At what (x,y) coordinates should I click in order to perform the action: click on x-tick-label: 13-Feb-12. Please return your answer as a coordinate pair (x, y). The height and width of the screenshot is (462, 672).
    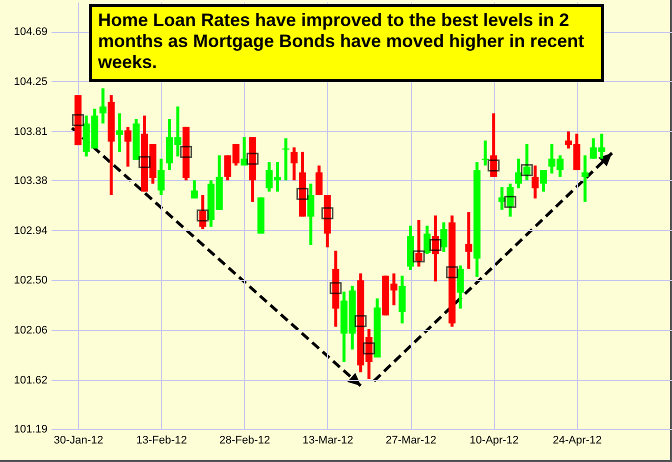
    Looking at the image, I should click on (162, 440).